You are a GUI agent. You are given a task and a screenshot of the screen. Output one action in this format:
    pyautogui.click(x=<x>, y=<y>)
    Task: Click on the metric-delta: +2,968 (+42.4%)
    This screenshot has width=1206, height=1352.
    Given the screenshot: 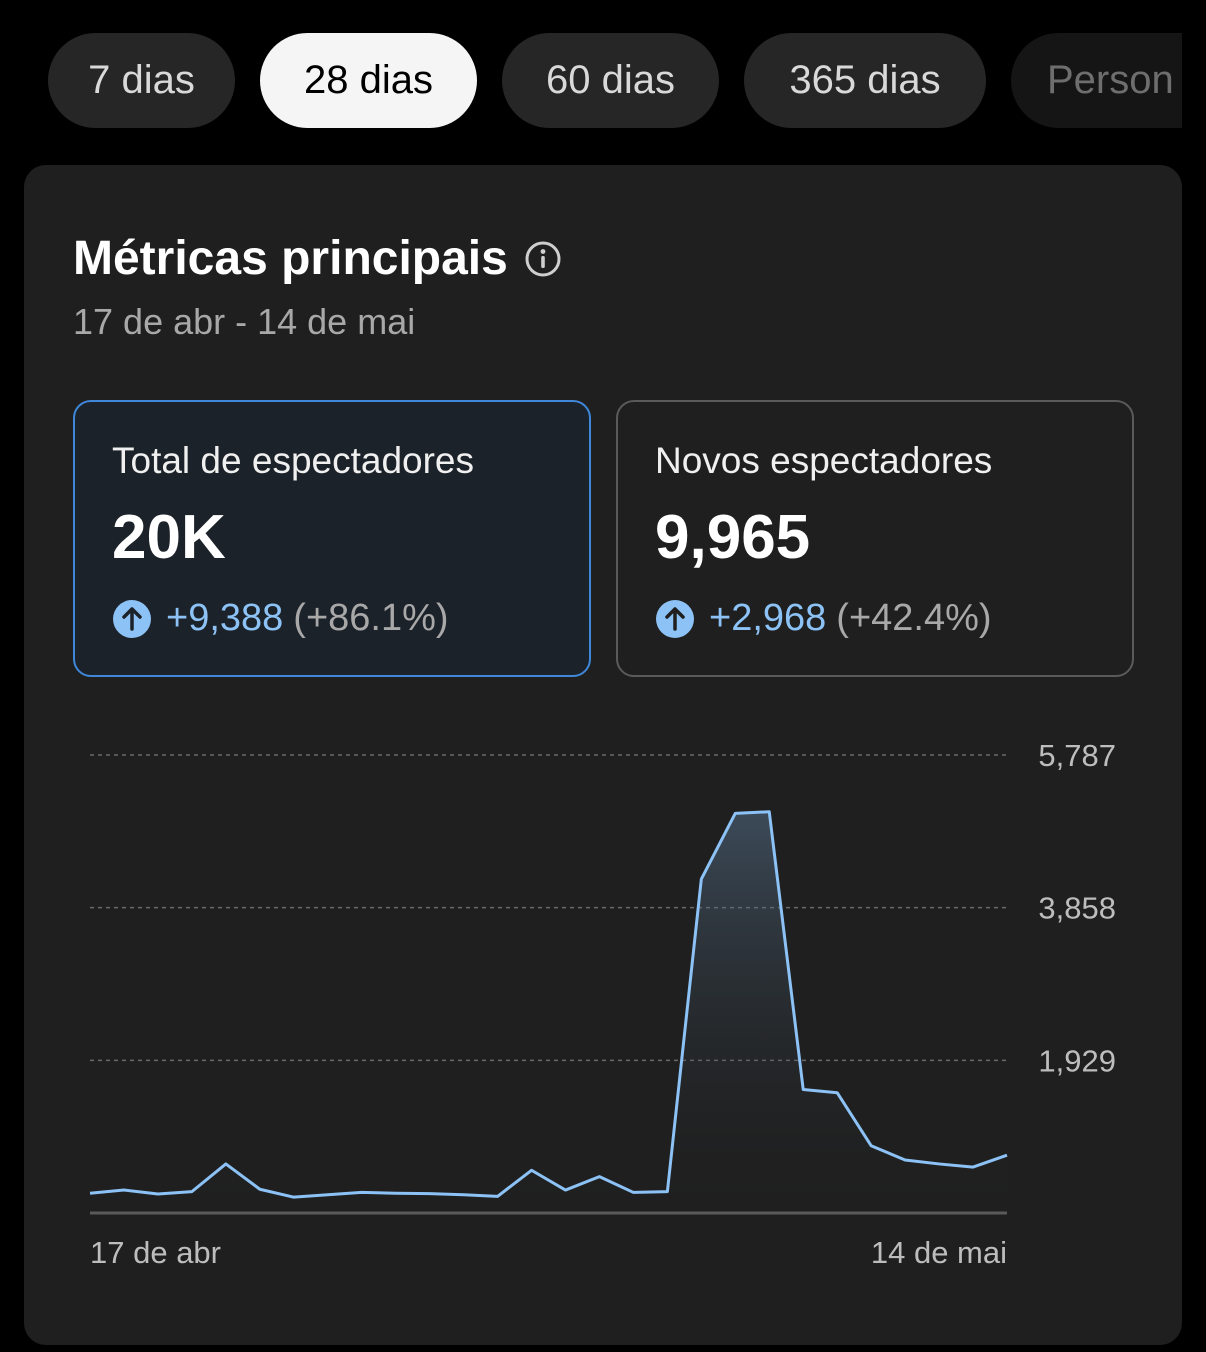 What is the action you would take?
    pyautogui.click(x=823, y=618)
    